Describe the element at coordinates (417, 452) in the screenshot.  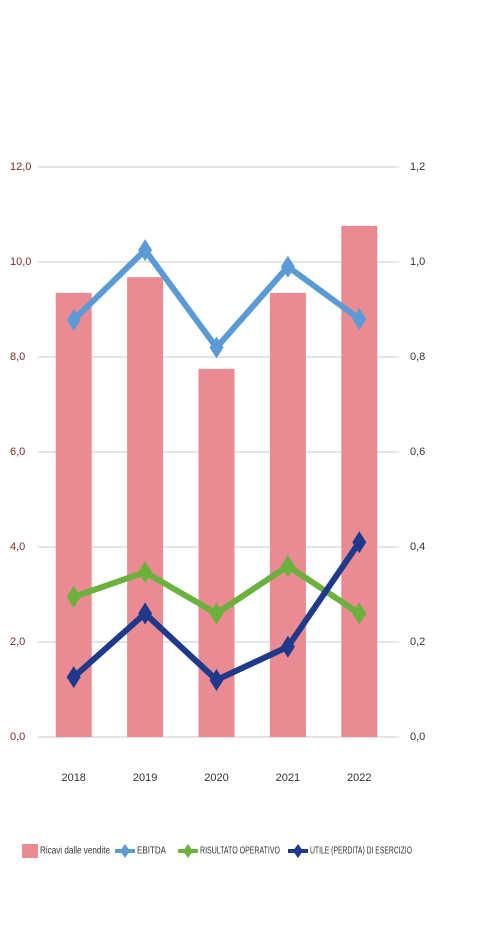
I see `y2-tick-label: 0,6` at that location.